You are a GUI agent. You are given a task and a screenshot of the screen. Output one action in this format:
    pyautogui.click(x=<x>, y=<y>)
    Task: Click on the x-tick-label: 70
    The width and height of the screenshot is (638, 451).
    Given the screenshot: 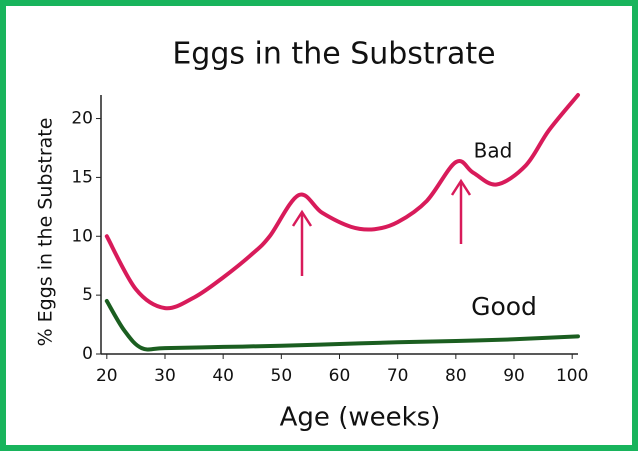 What is the action you would take?
    pyautogui.click(x=398, y=376)
    